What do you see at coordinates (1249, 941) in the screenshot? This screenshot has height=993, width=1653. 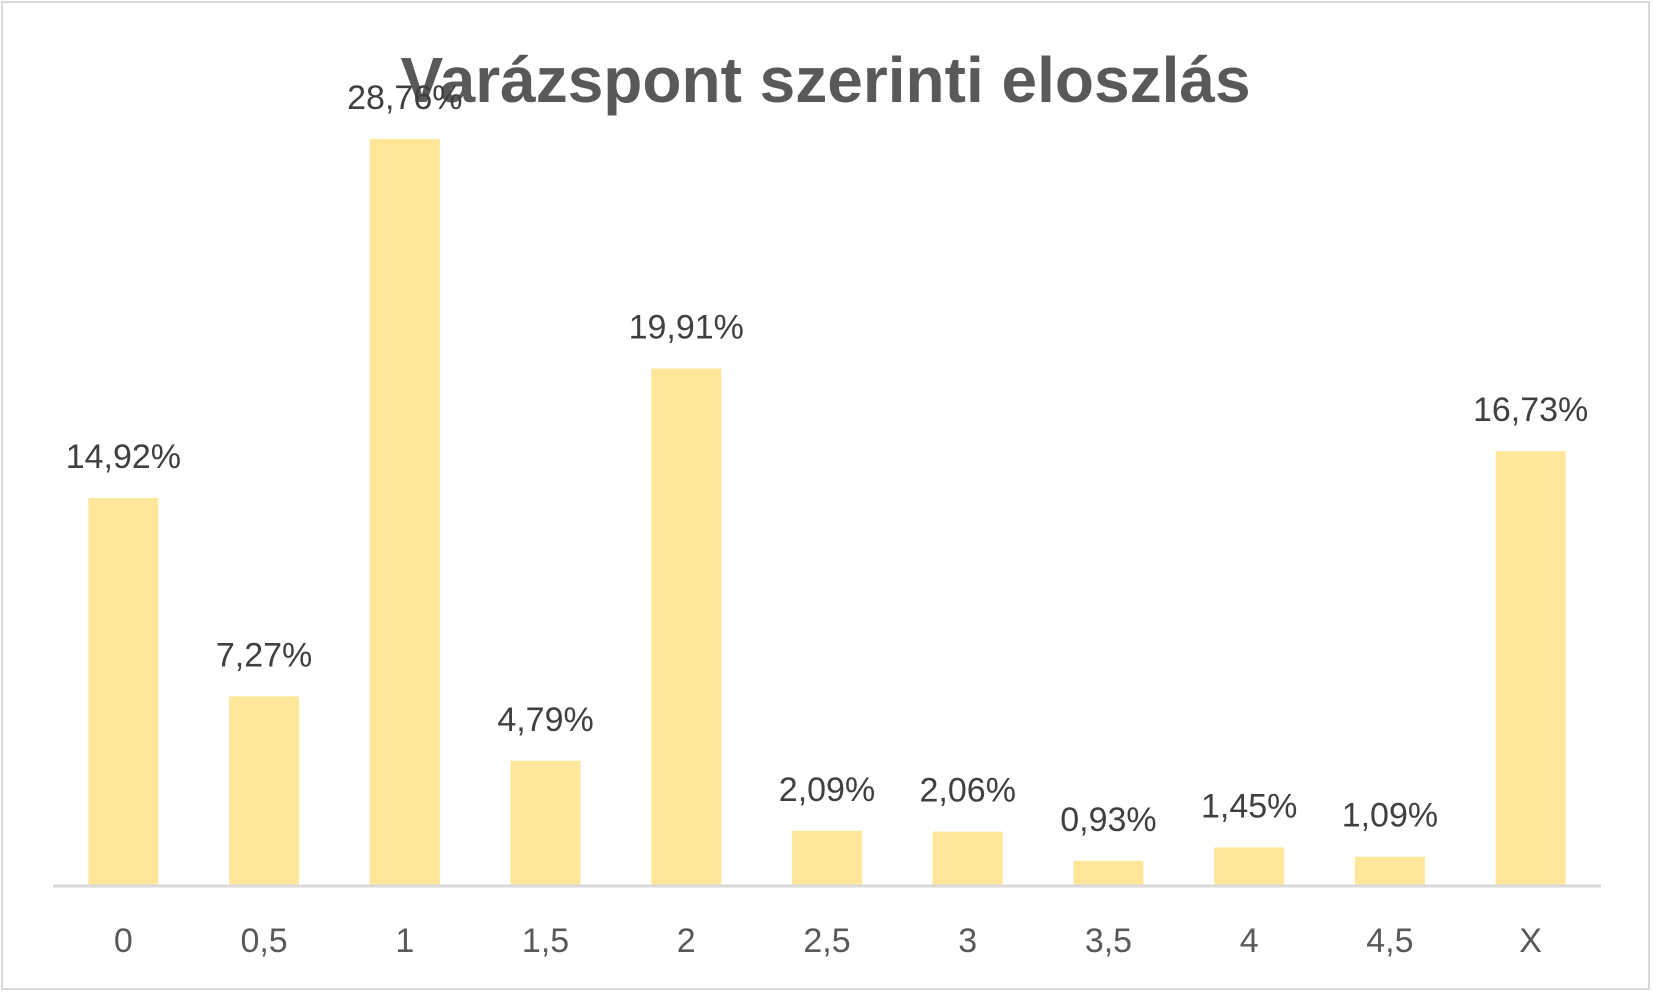 I see `x-tick-label: 4` at bounding box center [1249, 941].